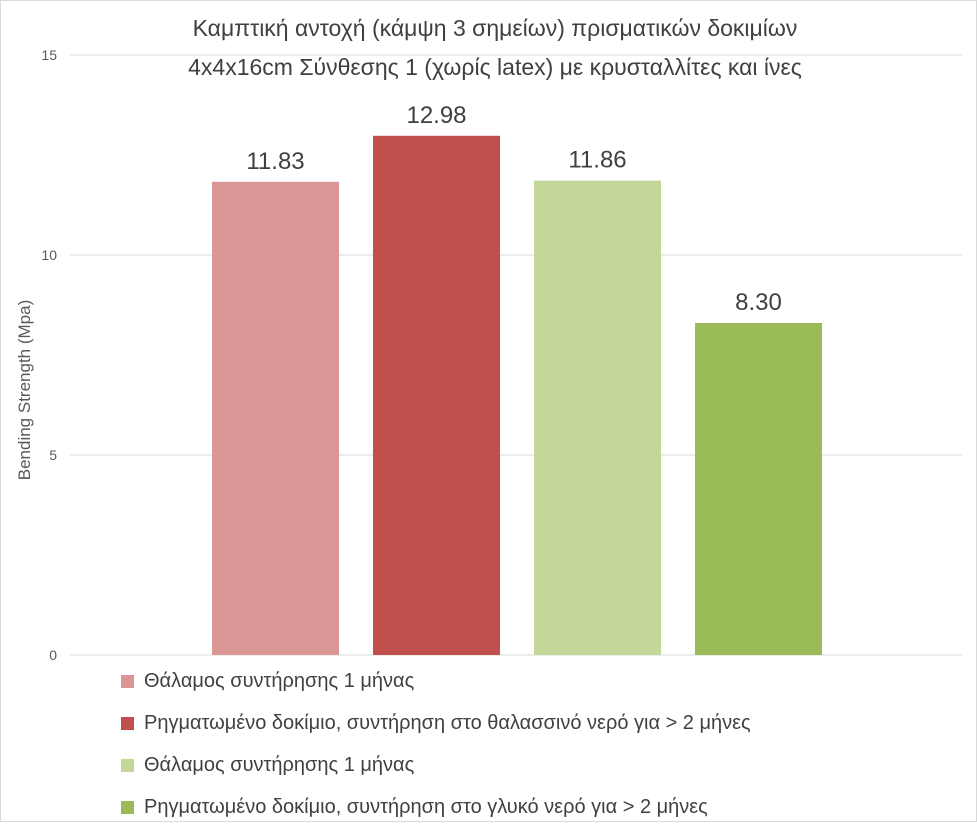  I want to click on y-tick-label: 0, so click(53, 655).